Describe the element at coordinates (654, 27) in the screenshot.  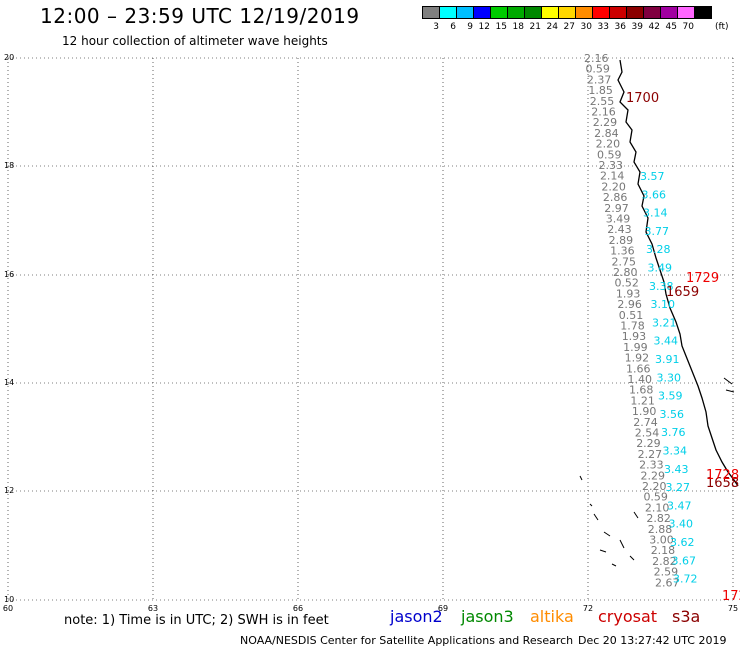
I see `legend-label: 42` at that location.